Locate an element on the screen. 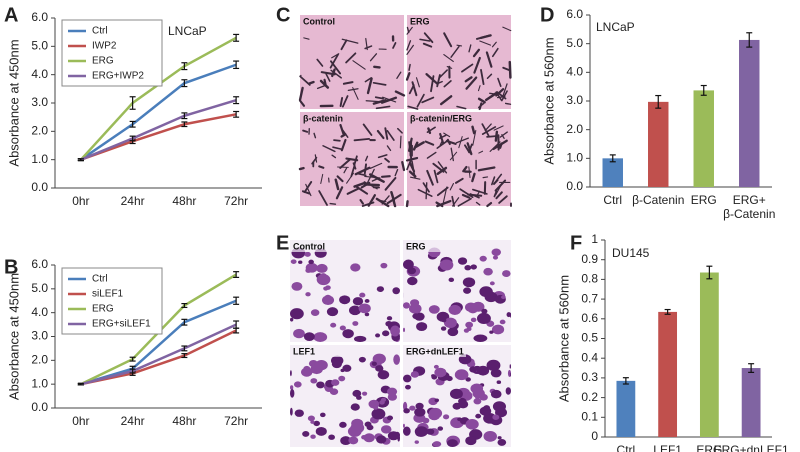  bar is located at coordinates (658, 144).